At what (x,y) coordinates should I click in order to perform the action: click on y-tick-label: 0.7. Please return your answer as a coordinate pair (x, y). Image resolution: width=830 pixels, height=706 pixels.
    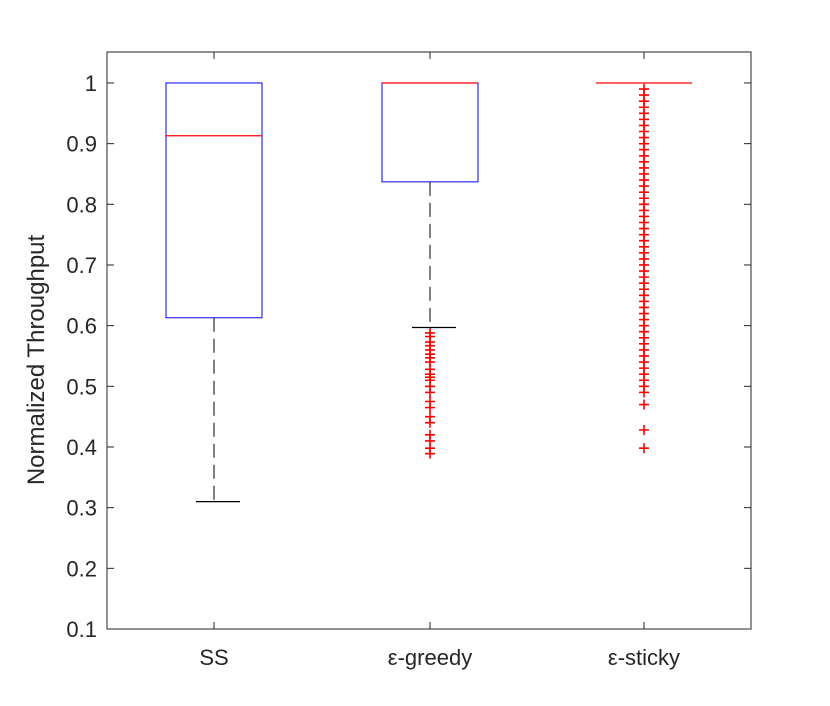
    Looking at the image, I should click on (81, 265).